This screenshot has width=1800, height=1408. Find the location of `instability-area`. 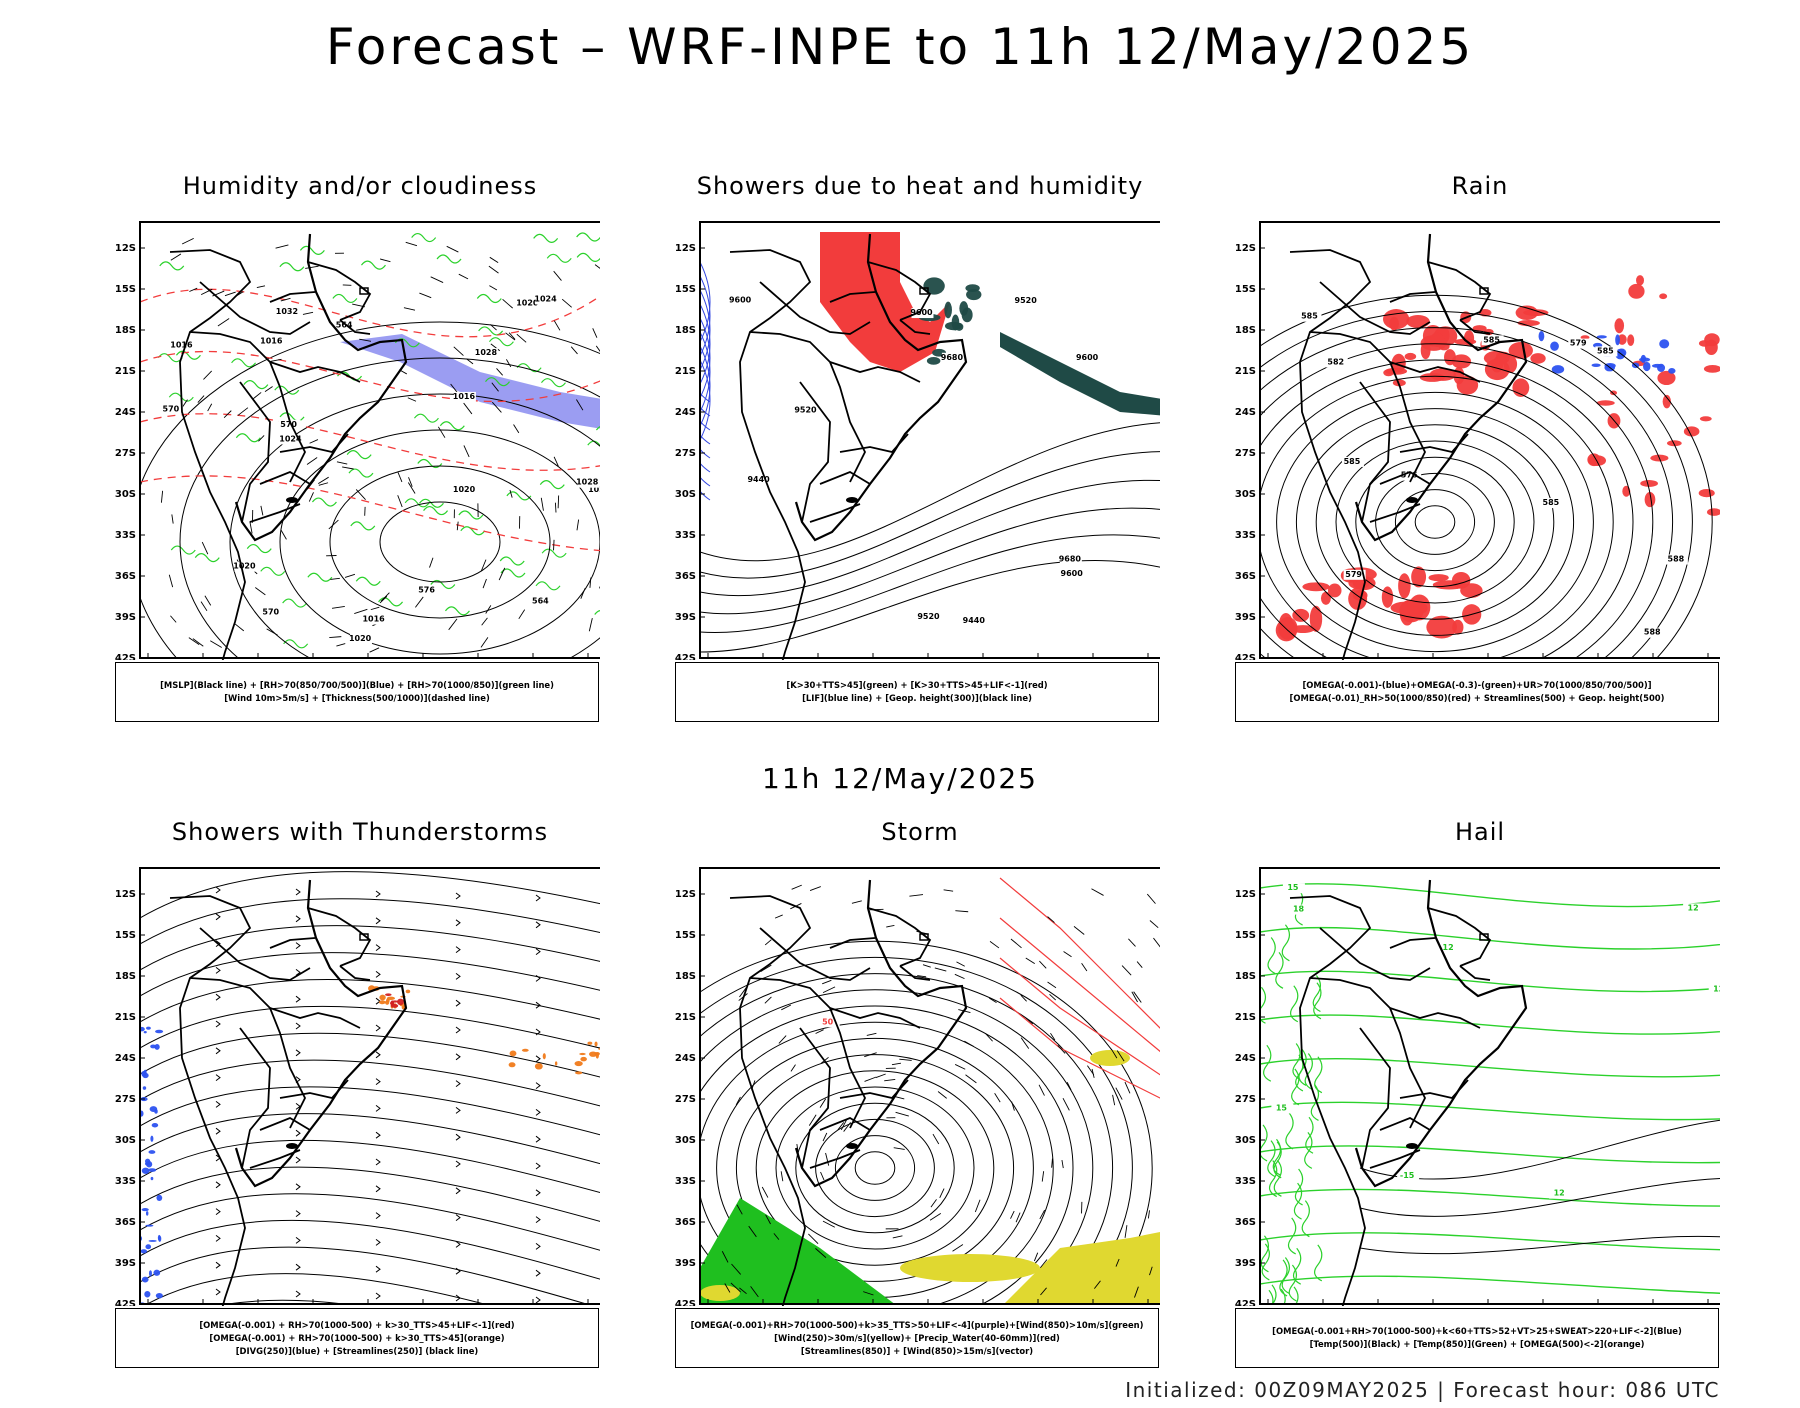

instability-area is located at coordinates (885, 302).